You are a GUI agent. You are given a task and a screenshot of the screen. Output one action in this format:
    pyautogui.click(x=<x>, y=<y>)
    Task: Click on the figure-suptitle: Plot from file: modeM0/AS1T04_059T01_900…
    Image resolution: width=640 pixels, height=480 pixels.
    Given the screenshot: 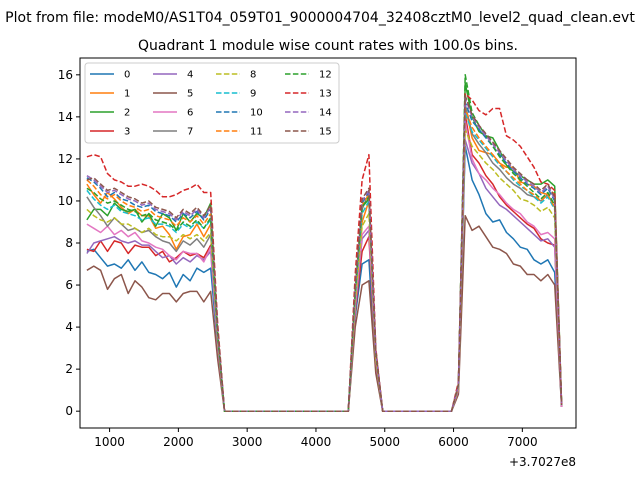 What is the action you would take?
    pyautogui.click(x=320, y=18)
    